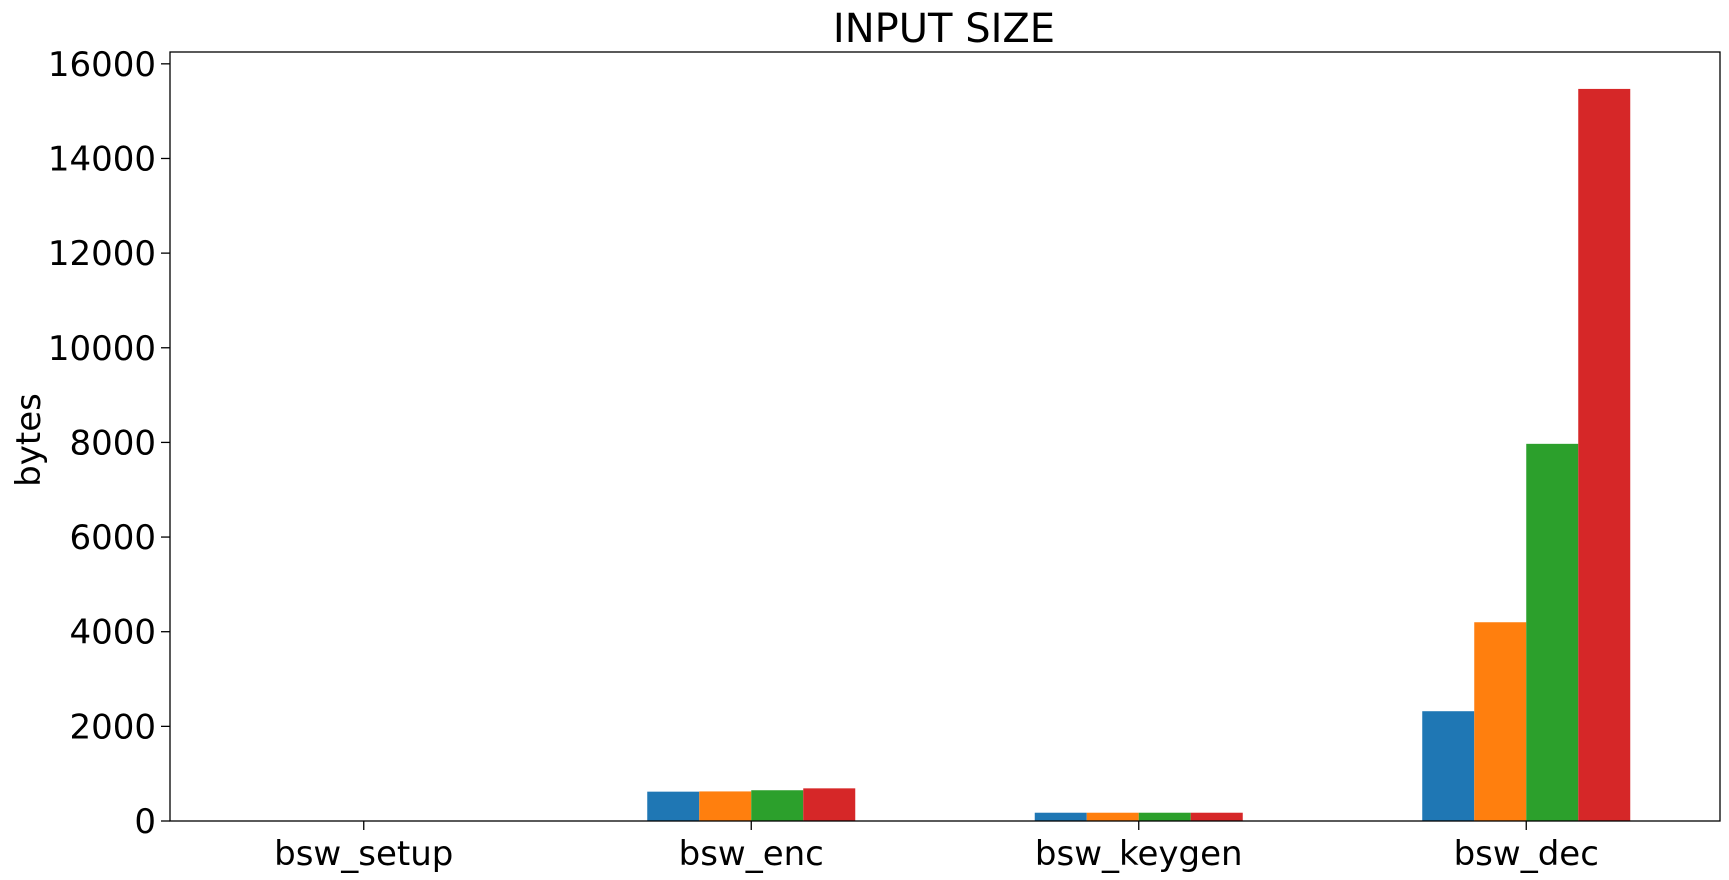  I want to click on bar-bsw_enc-s0, so click(673, 806).